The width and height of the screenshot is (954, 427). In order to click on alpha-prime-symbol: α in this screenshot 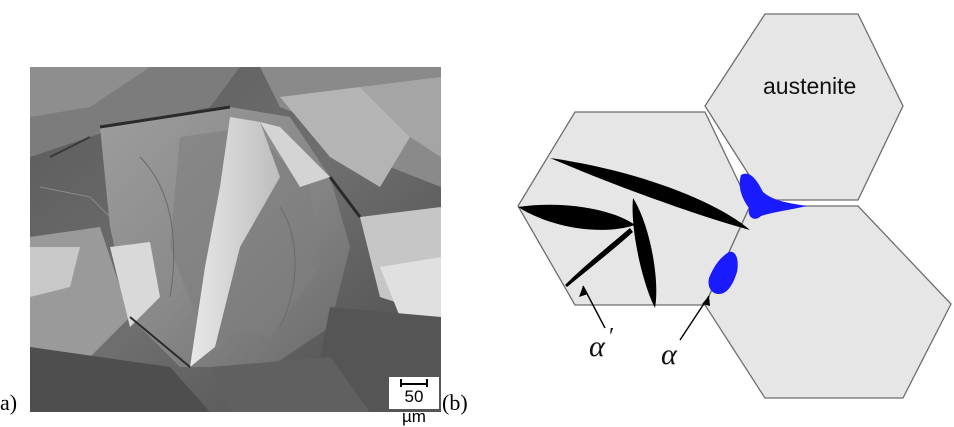, I will do `click(597, 346)`.